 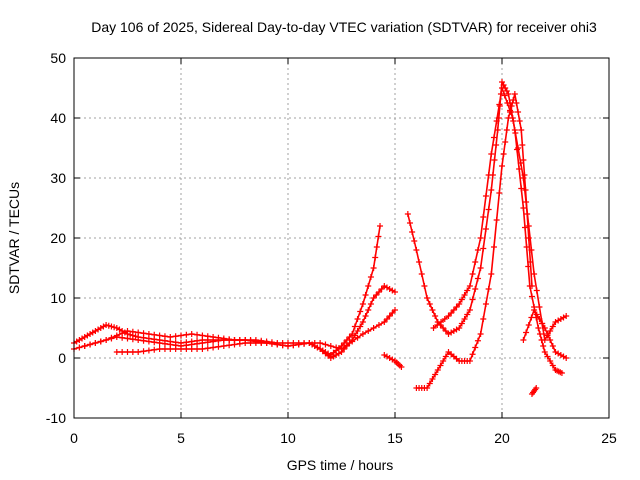 I want to click on y-tick-label: 0, so click(x=62, y=358).